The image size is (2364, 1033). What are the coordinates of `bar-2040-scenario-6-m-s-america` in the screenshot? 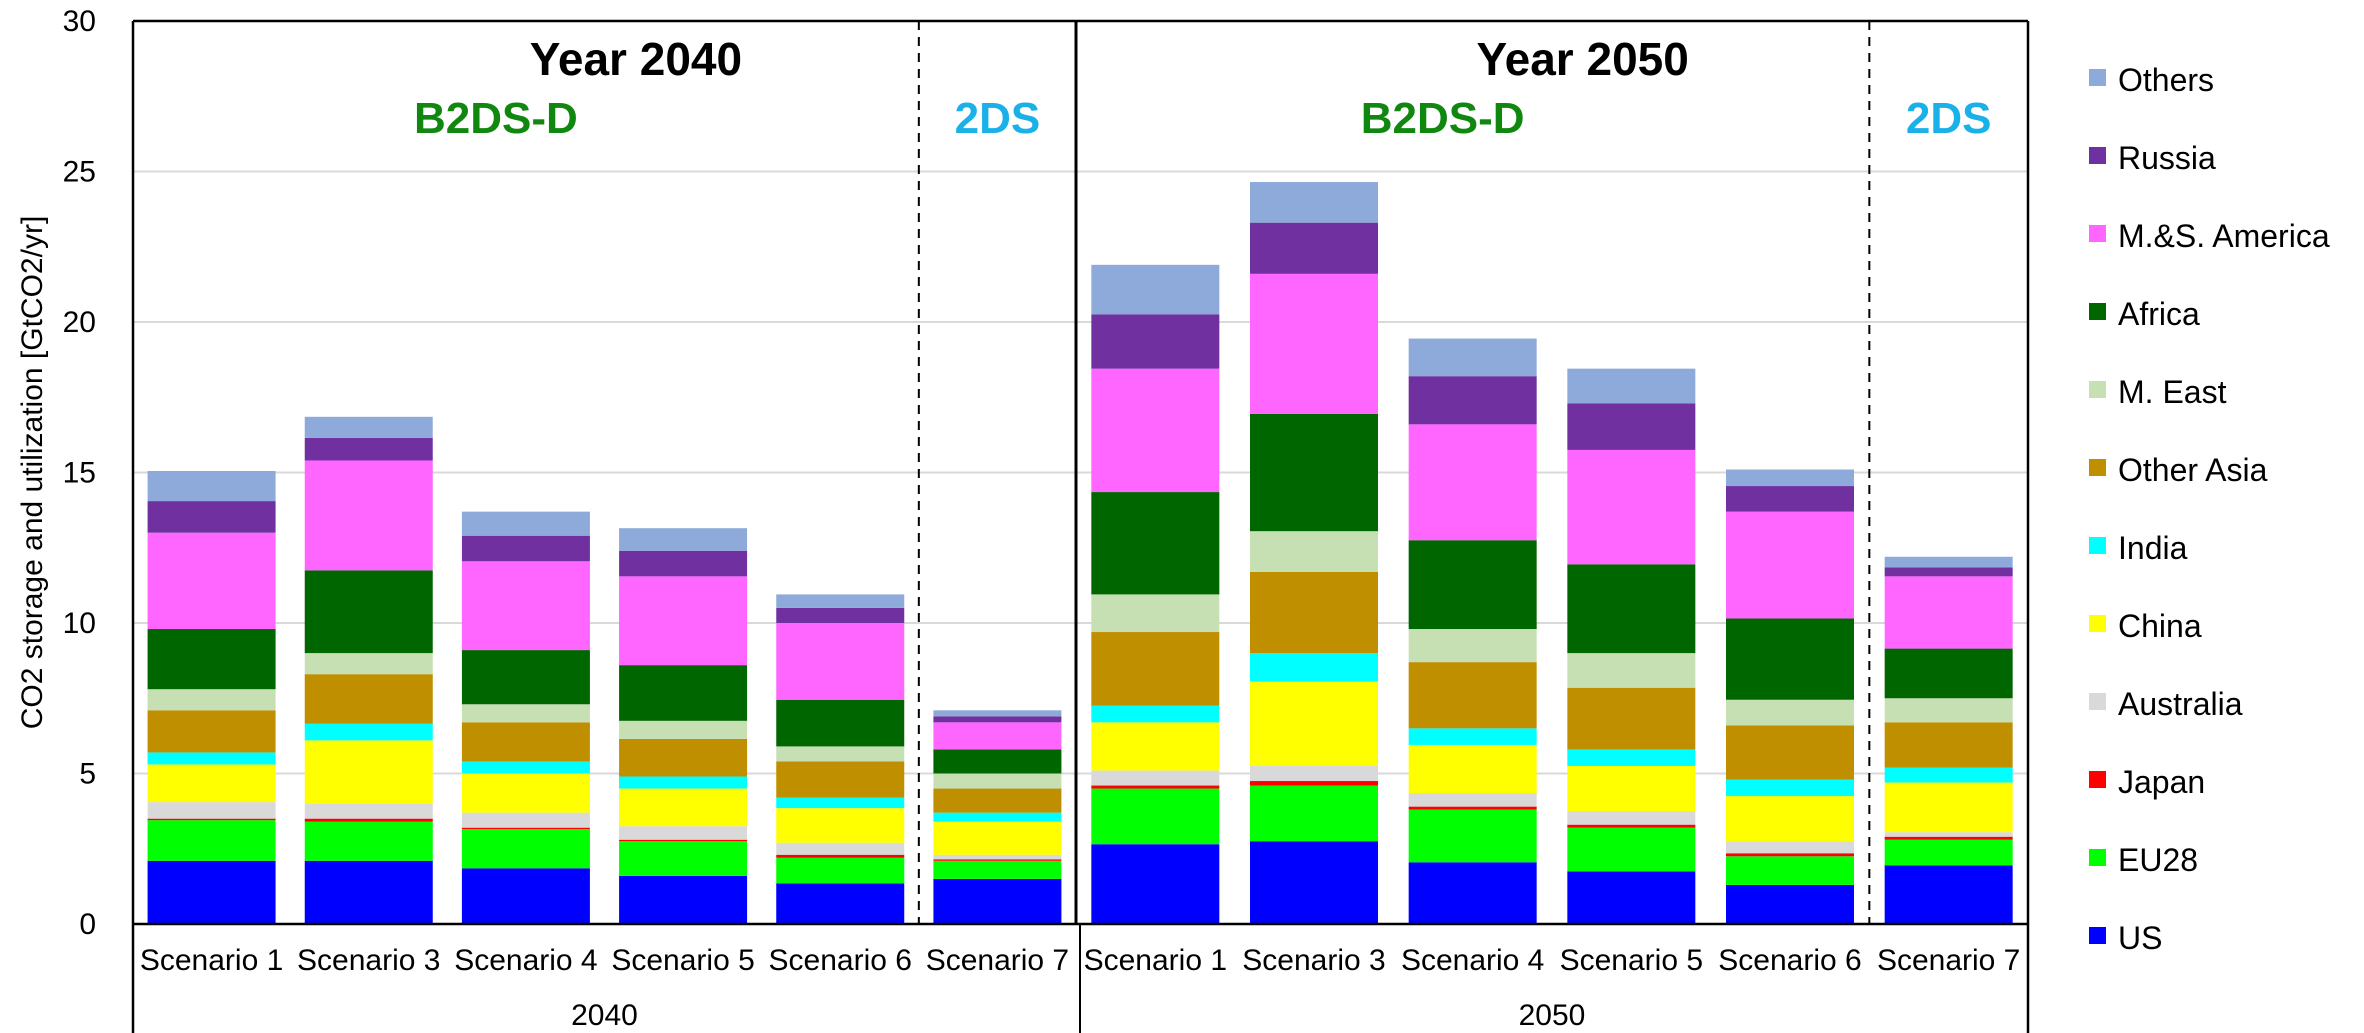 It's located at (840, 661).